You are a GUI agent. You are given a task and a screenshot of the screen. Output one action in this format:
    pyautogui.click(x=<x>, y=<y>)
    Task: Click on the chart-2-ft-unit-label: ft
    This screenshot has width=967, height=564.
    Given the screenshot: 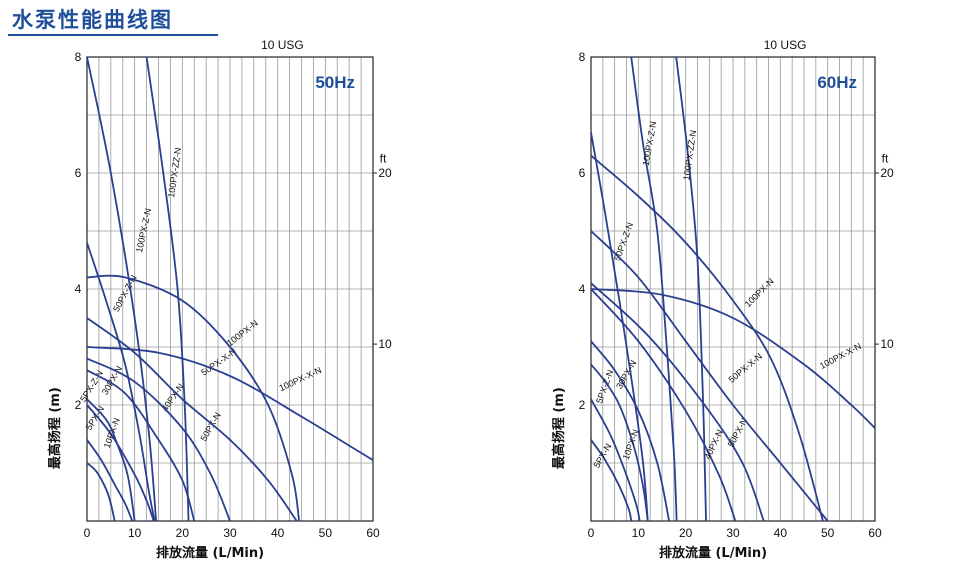 What is the action you would take?
    pyautogui.click(x=885, y=159)
    